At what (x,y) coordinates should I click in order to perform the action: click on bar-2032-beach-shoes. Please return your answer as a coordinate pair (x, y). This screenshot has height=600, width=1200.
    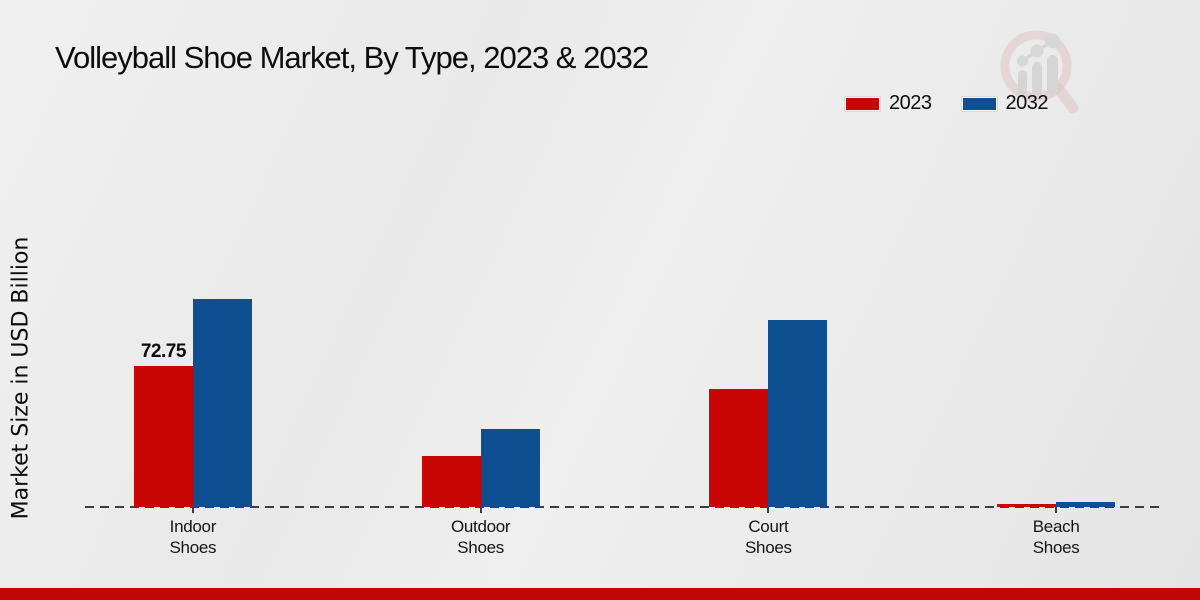
    Looking at the image, I should click on (1086, 504).